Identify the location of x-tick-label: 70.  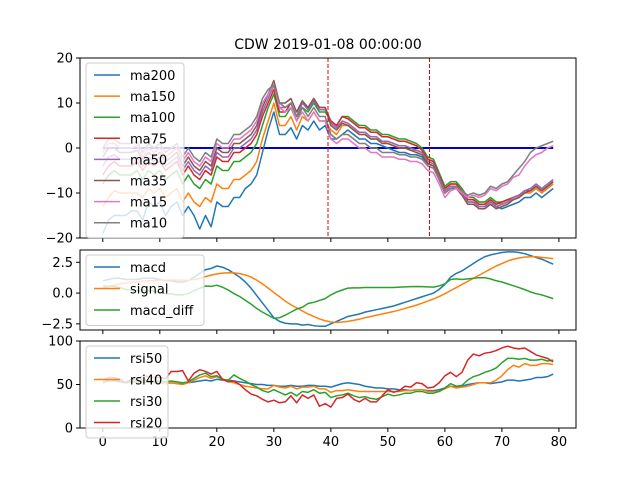
(502, 442).